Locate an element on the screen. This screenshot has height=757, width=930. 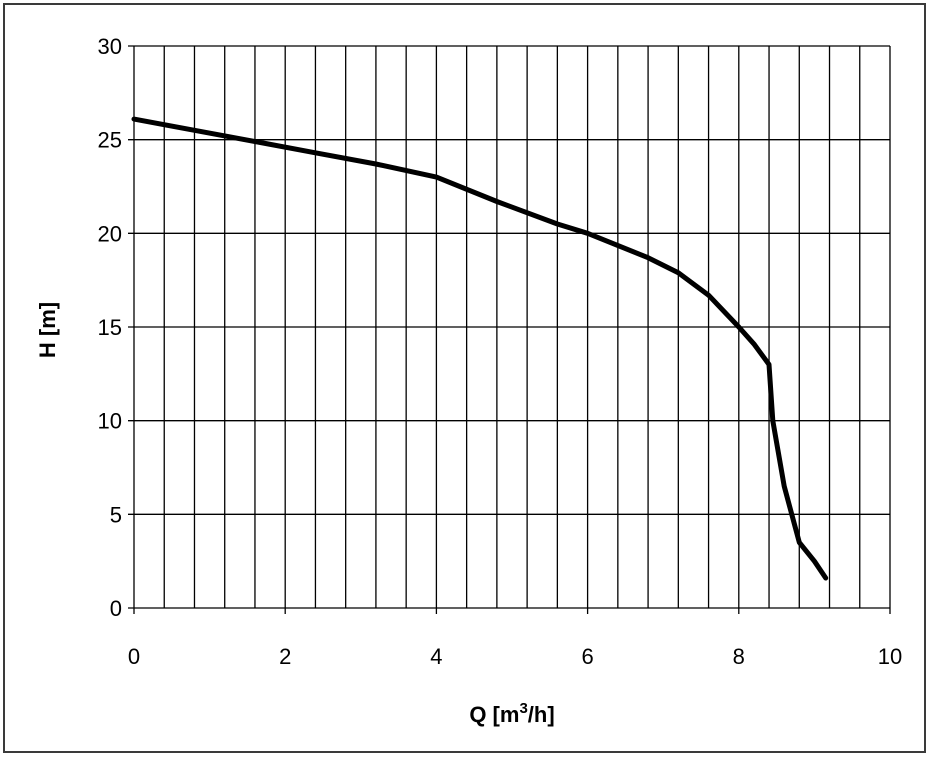
y-tick-label: 20 is located at coordinates (110, 233).